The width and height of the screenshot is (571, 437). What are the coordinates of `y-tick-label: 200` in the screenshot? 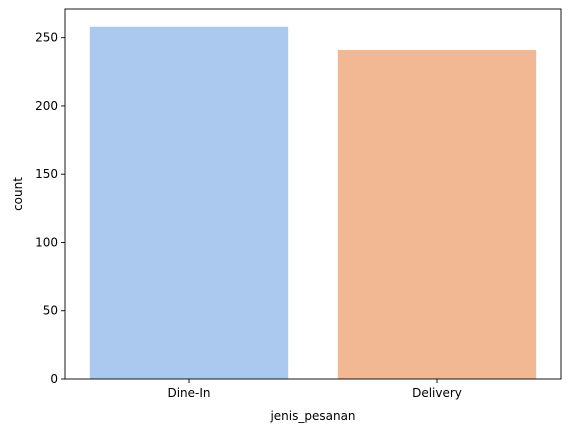 It's located at (46, 106).